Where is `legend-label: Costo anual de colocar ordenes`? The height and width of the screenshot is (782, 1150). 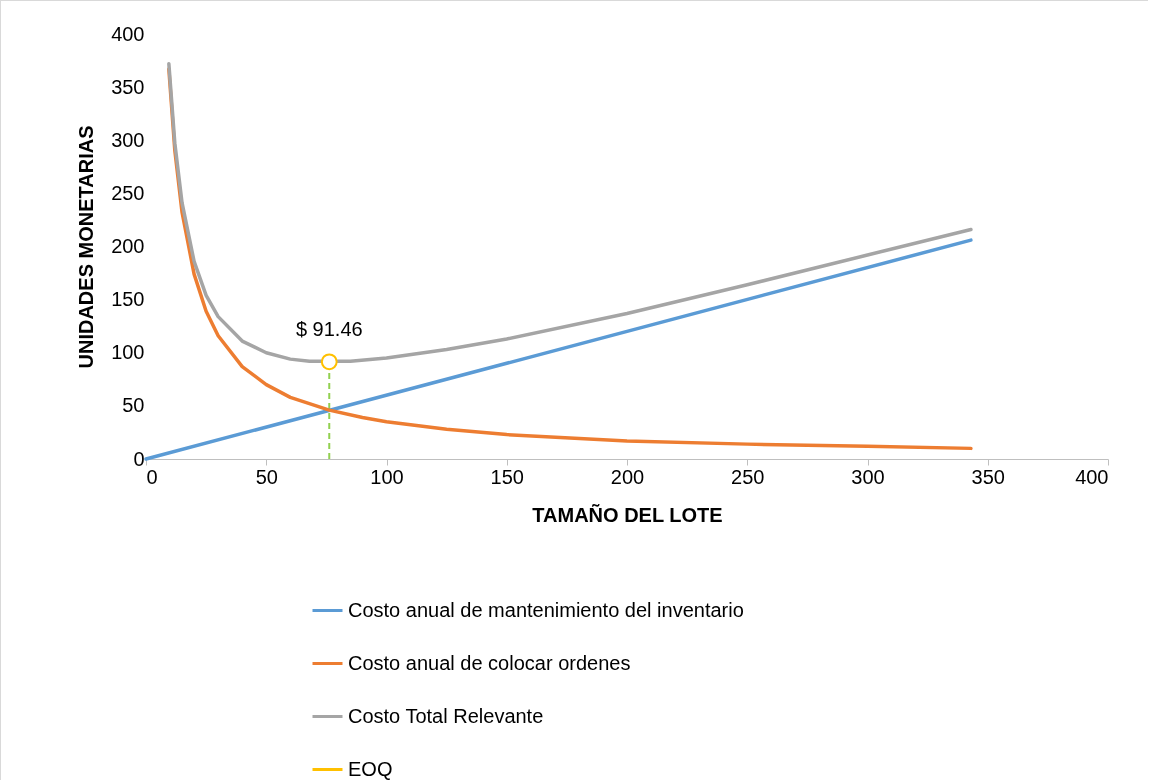 legend-label: Costo anual de colocar ordenes is located at coordinates (489, 662).